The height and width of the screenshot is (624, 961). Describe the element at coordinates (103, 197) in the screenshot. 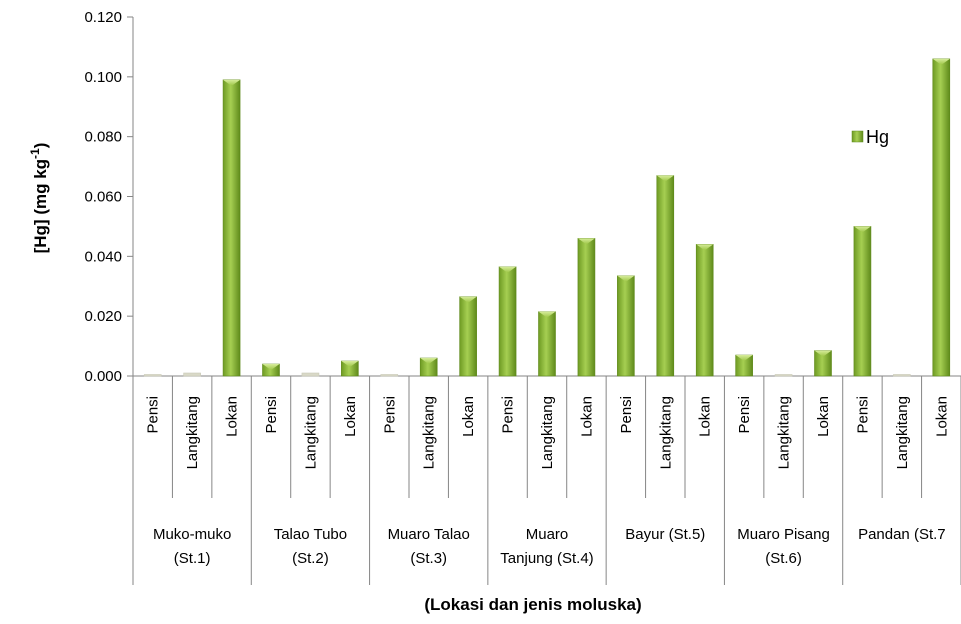

I see `y-tick-label: 0.060` at that location.